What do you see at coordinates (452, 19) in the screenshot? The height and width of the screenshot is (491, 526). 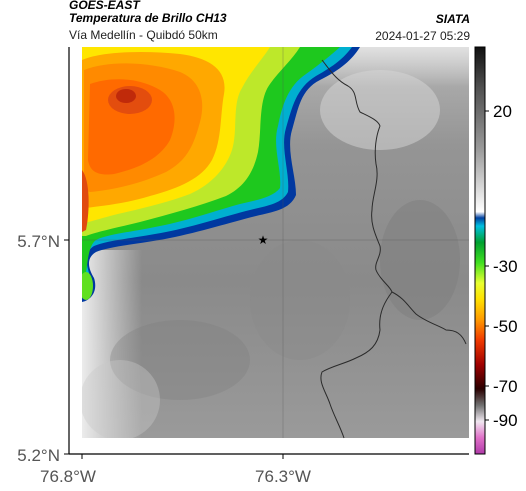 I see `institution-label: SIATA` at bounding box center [452, 19].